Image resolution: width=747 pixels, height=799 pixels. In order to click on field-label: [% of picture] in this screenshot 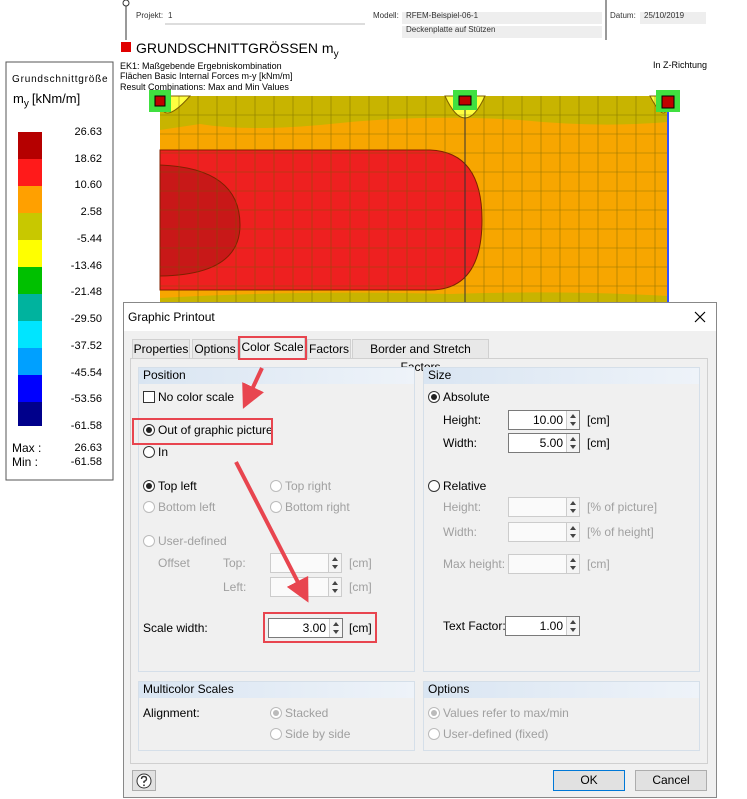, I will do `click(622, 507)`.